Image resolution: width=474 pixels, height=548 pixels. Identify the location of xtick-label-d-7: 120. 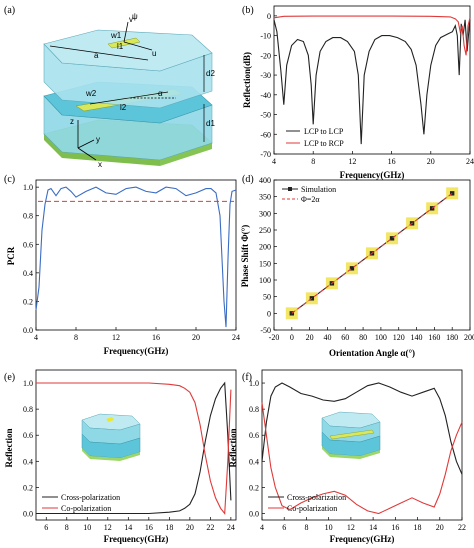
(399, 337).